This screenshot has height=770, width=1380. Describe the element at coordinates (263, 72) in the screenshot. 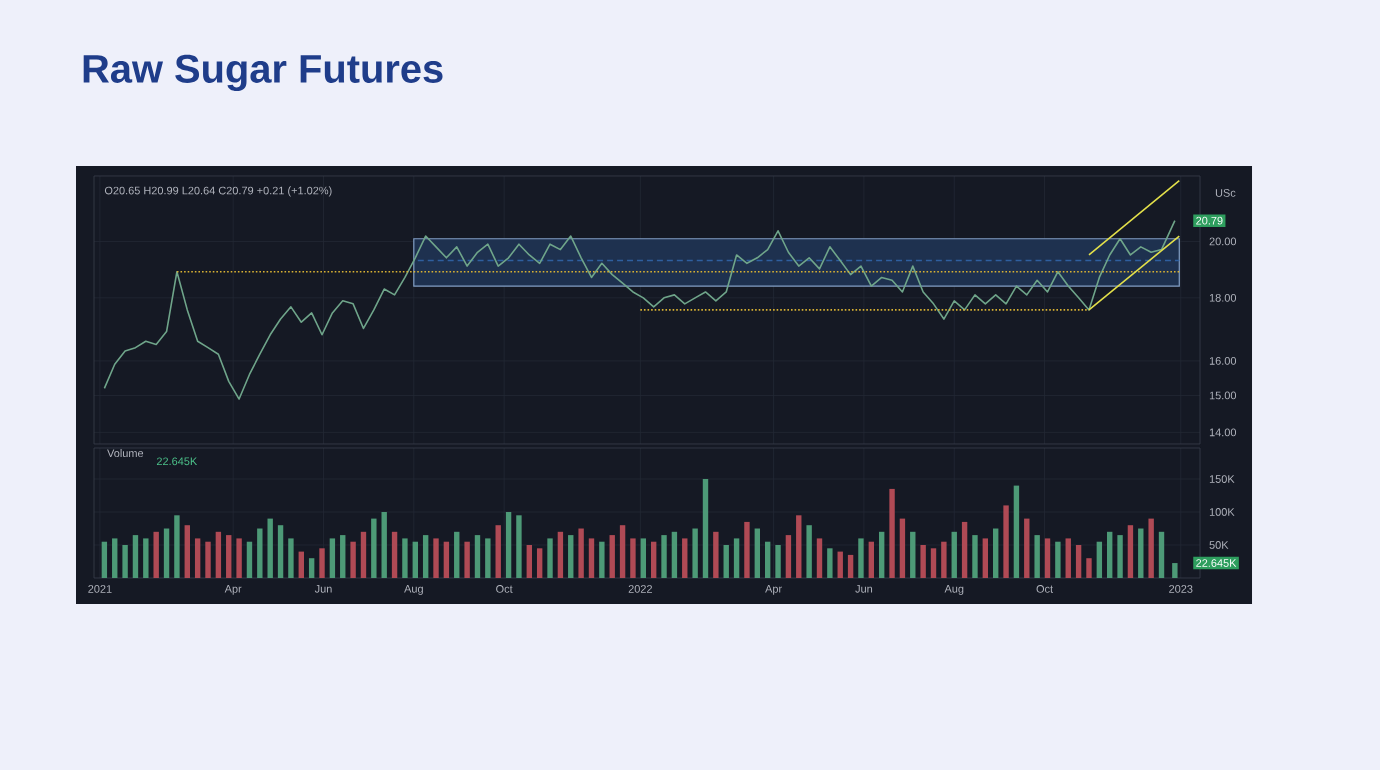

I see `chart-title: Raw Sugar Futures` at that location.